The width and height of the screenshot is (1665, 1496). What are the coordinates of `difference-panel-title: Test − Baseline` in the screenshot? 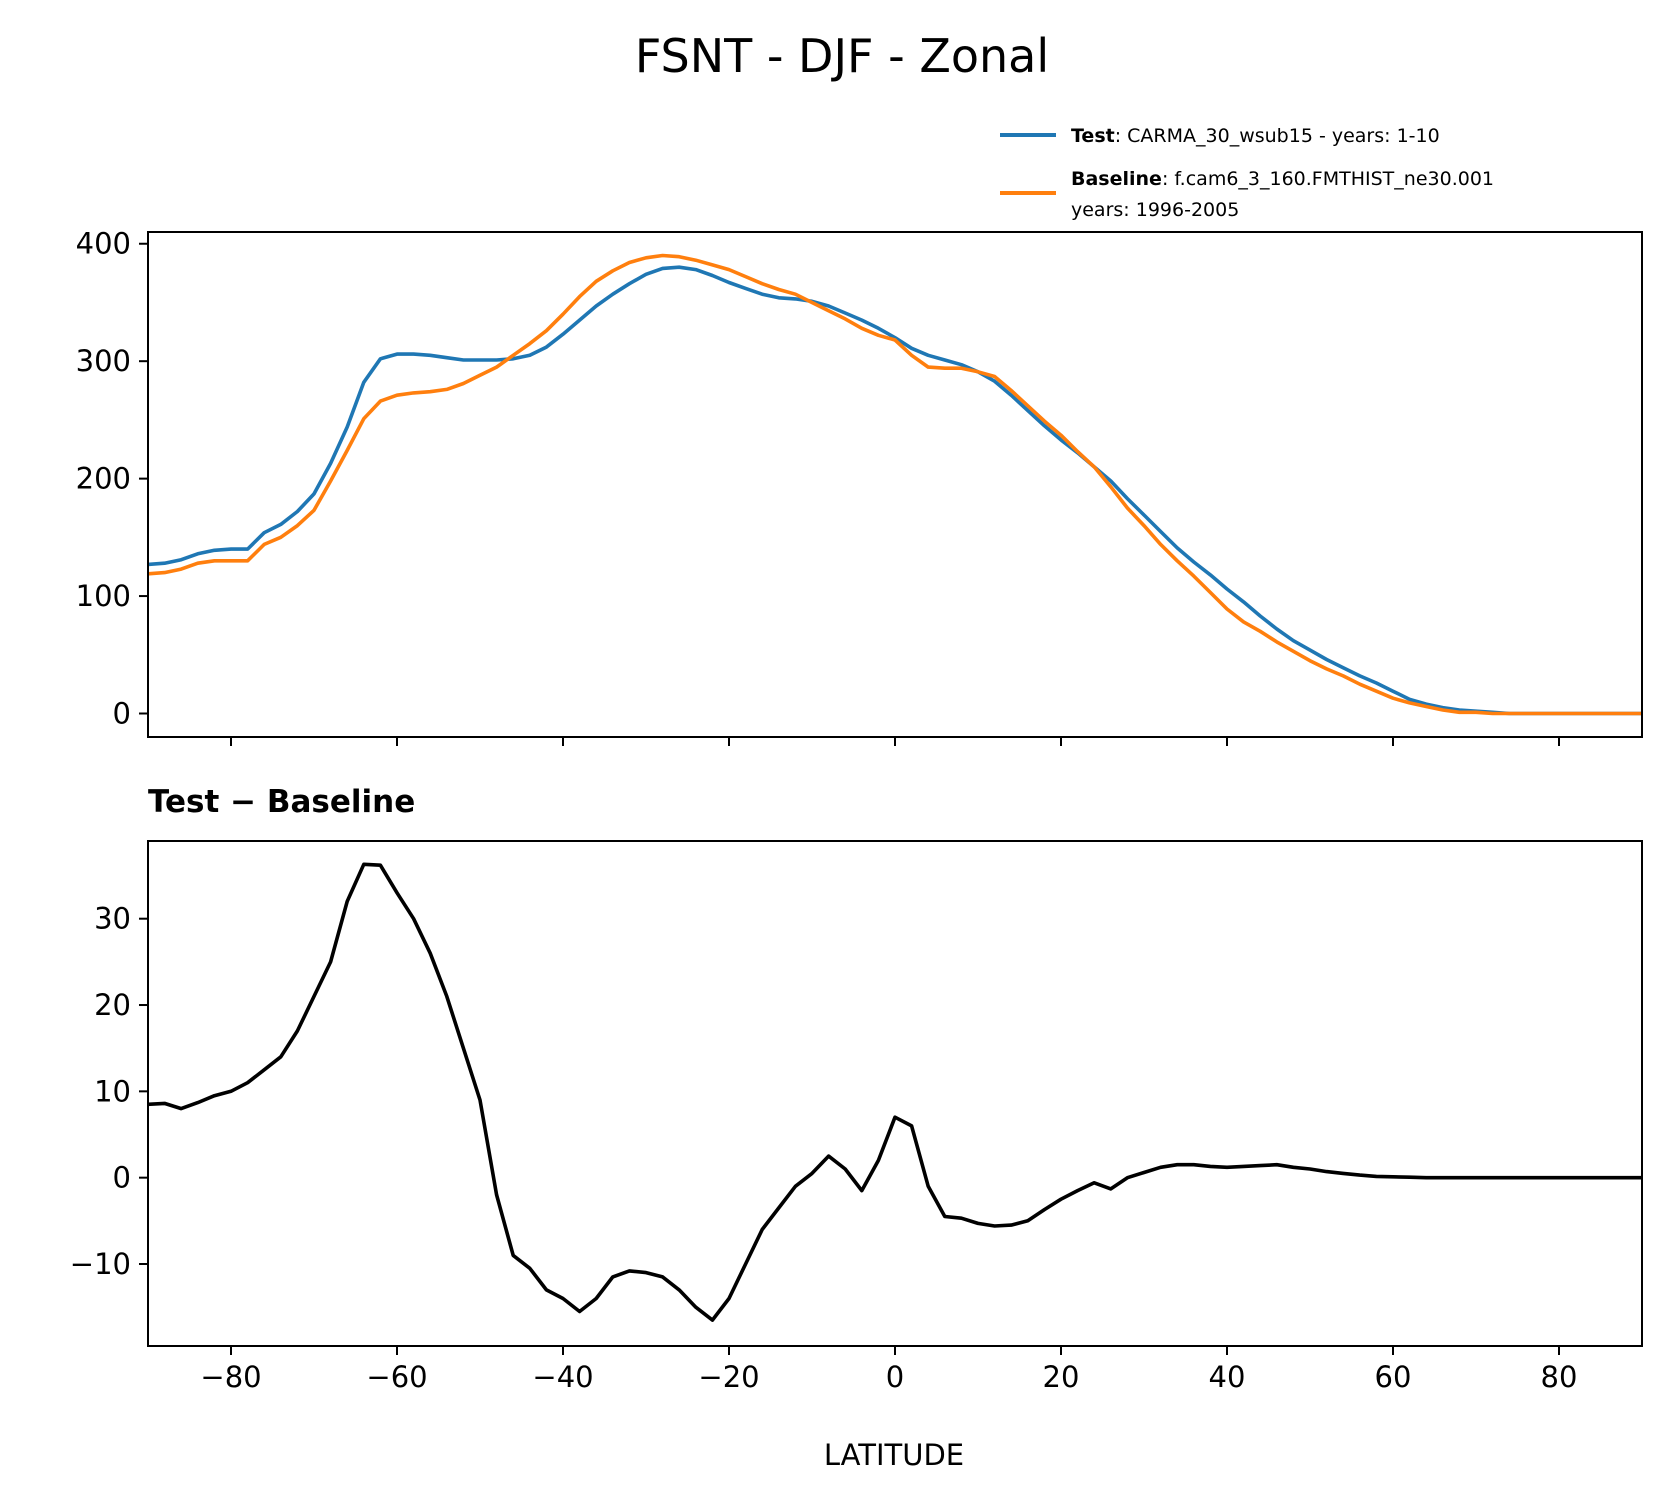 It's located at (281, 802).